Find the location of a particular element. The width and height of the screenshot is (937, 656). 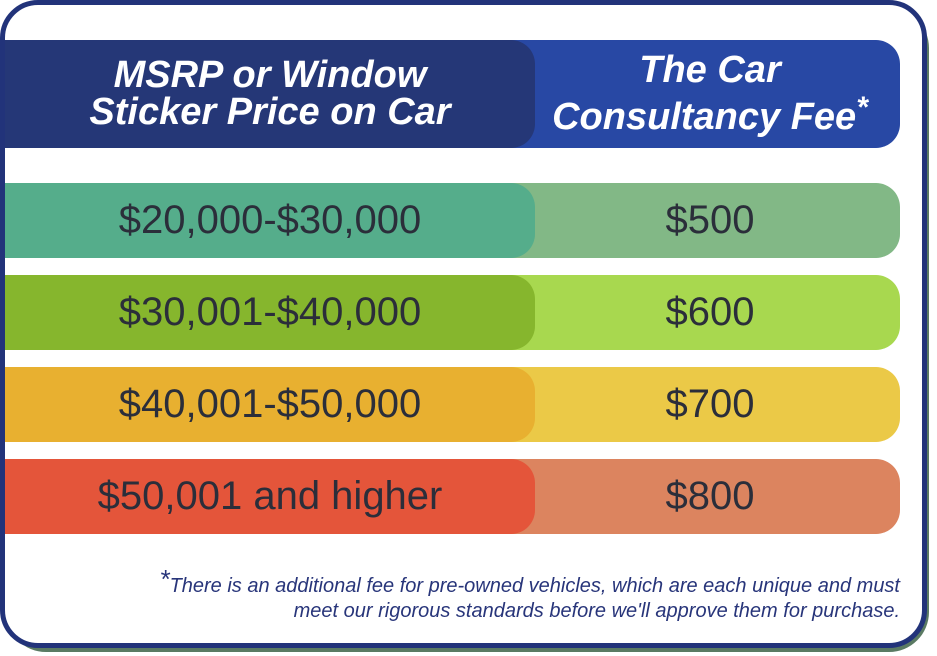

price-range-cell: $40,001-$50,000 is located at coordinates (270, 404).